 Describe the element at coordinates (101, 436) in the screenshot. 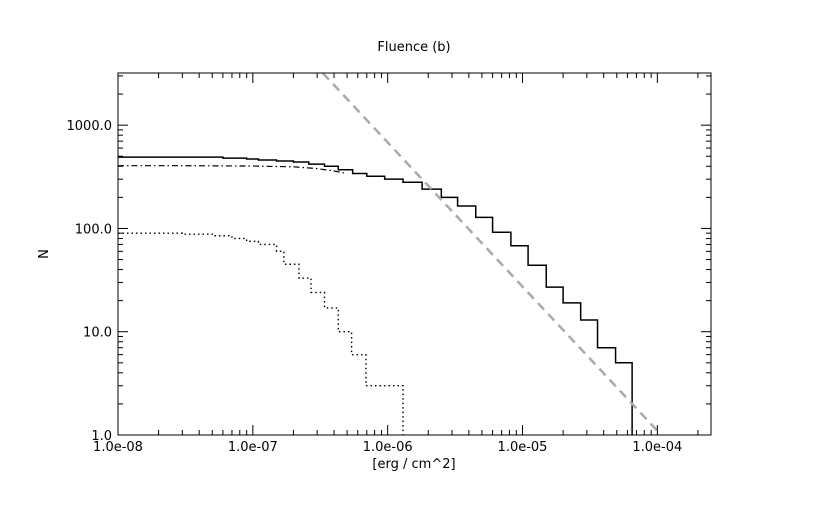

I see `y-tick-label: 1.0` at that location.